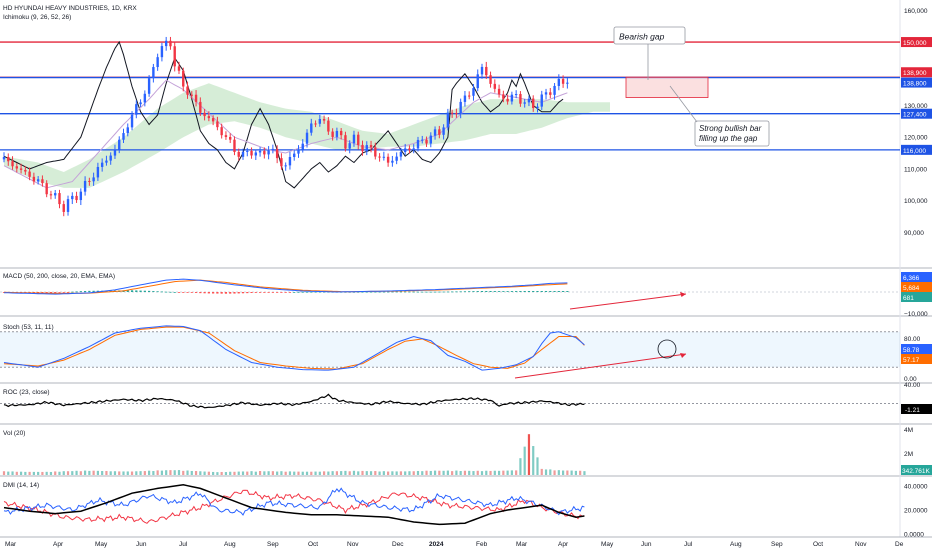  Describe the element at coordinates (916, 295) in the screenshot. I see `macd-axis: −10,000 6,366 5,684 681` at that location.